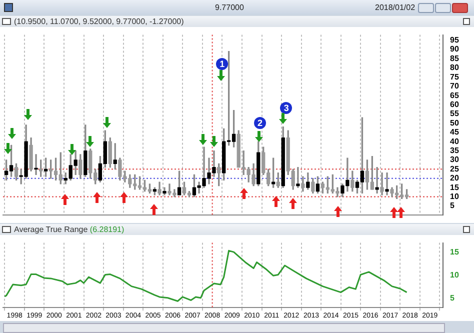 The image size is (474, 333). What do you see at coordinates (395, 7) in the screenshot?
I see `text: 2018/01/02` at bounding box center [395, 7].